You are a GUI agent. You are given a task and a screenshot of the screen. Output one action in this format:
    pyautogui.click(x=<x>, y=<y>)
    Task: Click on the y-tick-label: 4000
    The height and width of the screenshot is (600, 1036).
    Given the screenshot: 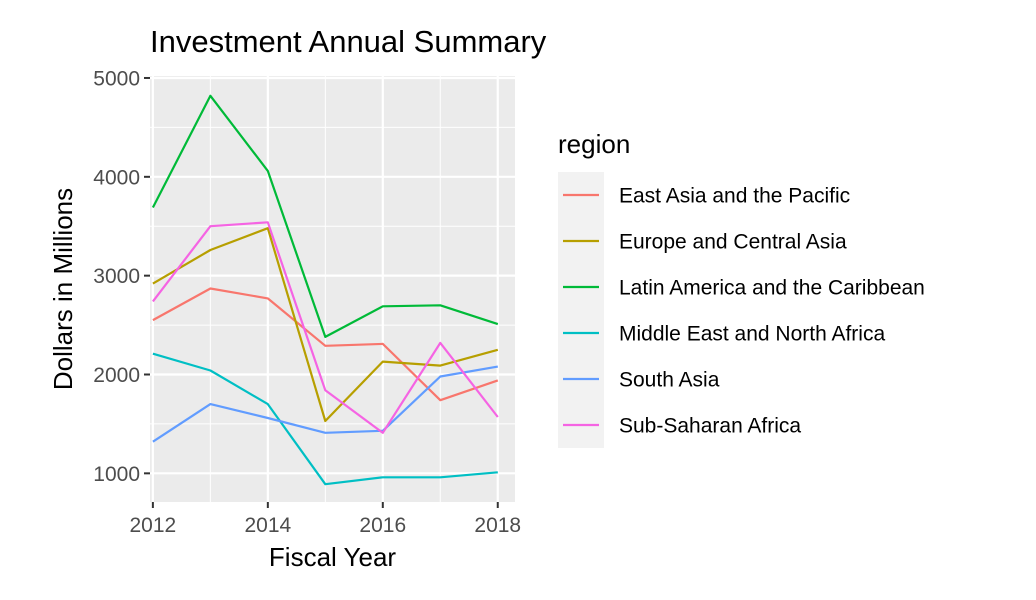 What is the action you would take?
    pyautogui.click(x=116, y=177)
    